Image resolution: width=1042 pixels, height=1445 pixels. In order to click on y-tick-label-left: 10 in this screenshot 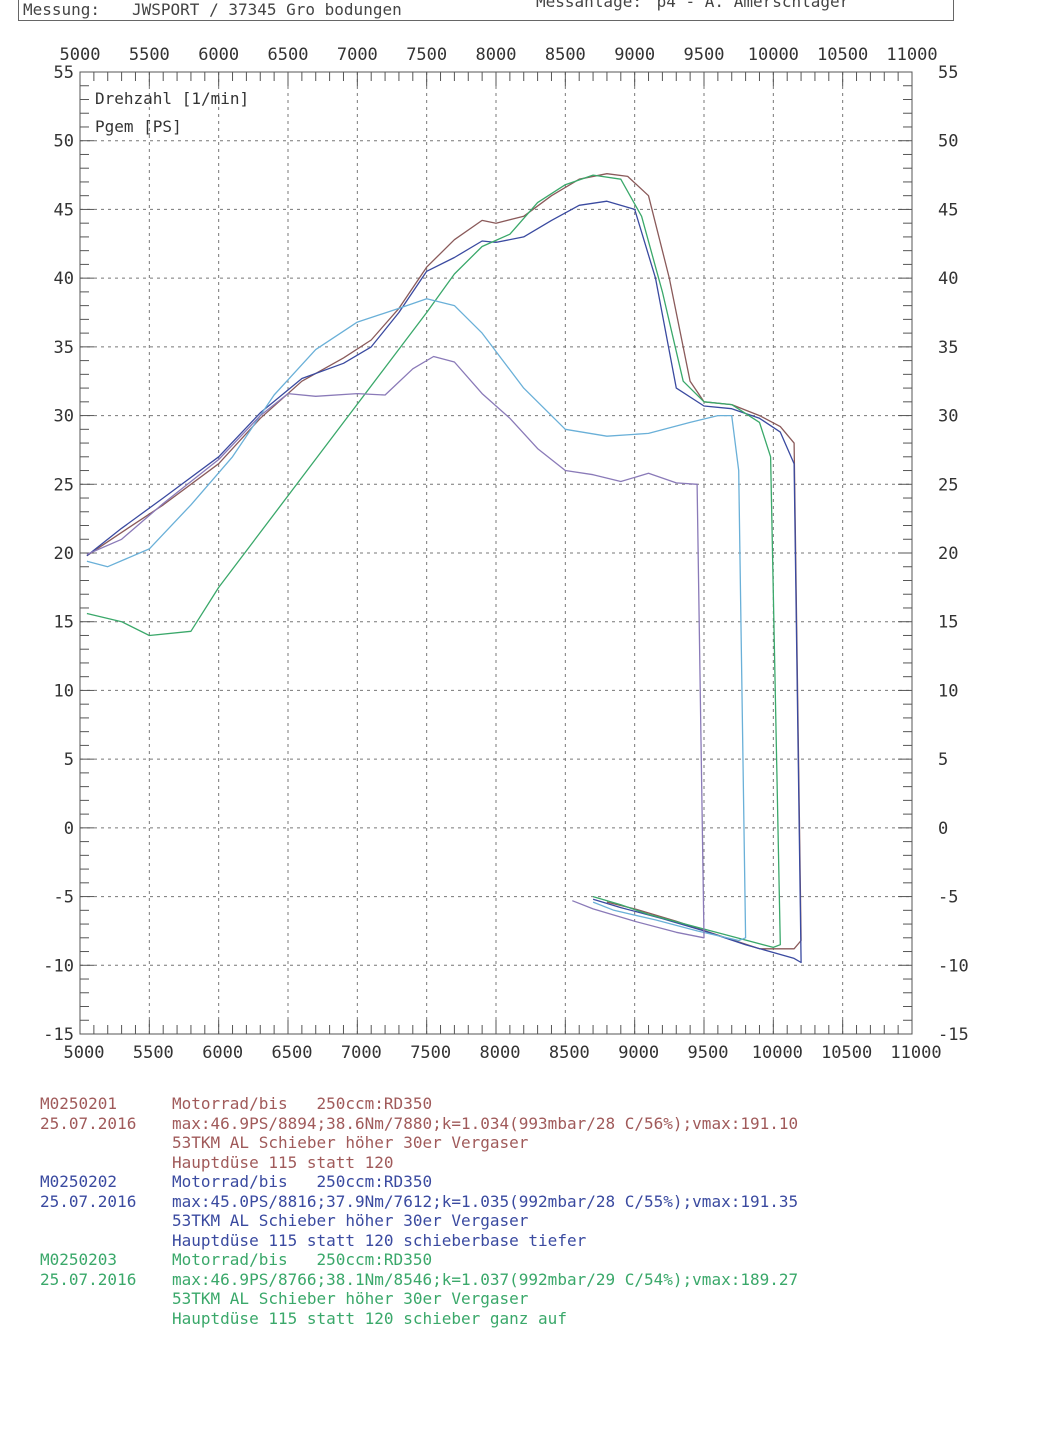, I will do `click(64, 691)`.